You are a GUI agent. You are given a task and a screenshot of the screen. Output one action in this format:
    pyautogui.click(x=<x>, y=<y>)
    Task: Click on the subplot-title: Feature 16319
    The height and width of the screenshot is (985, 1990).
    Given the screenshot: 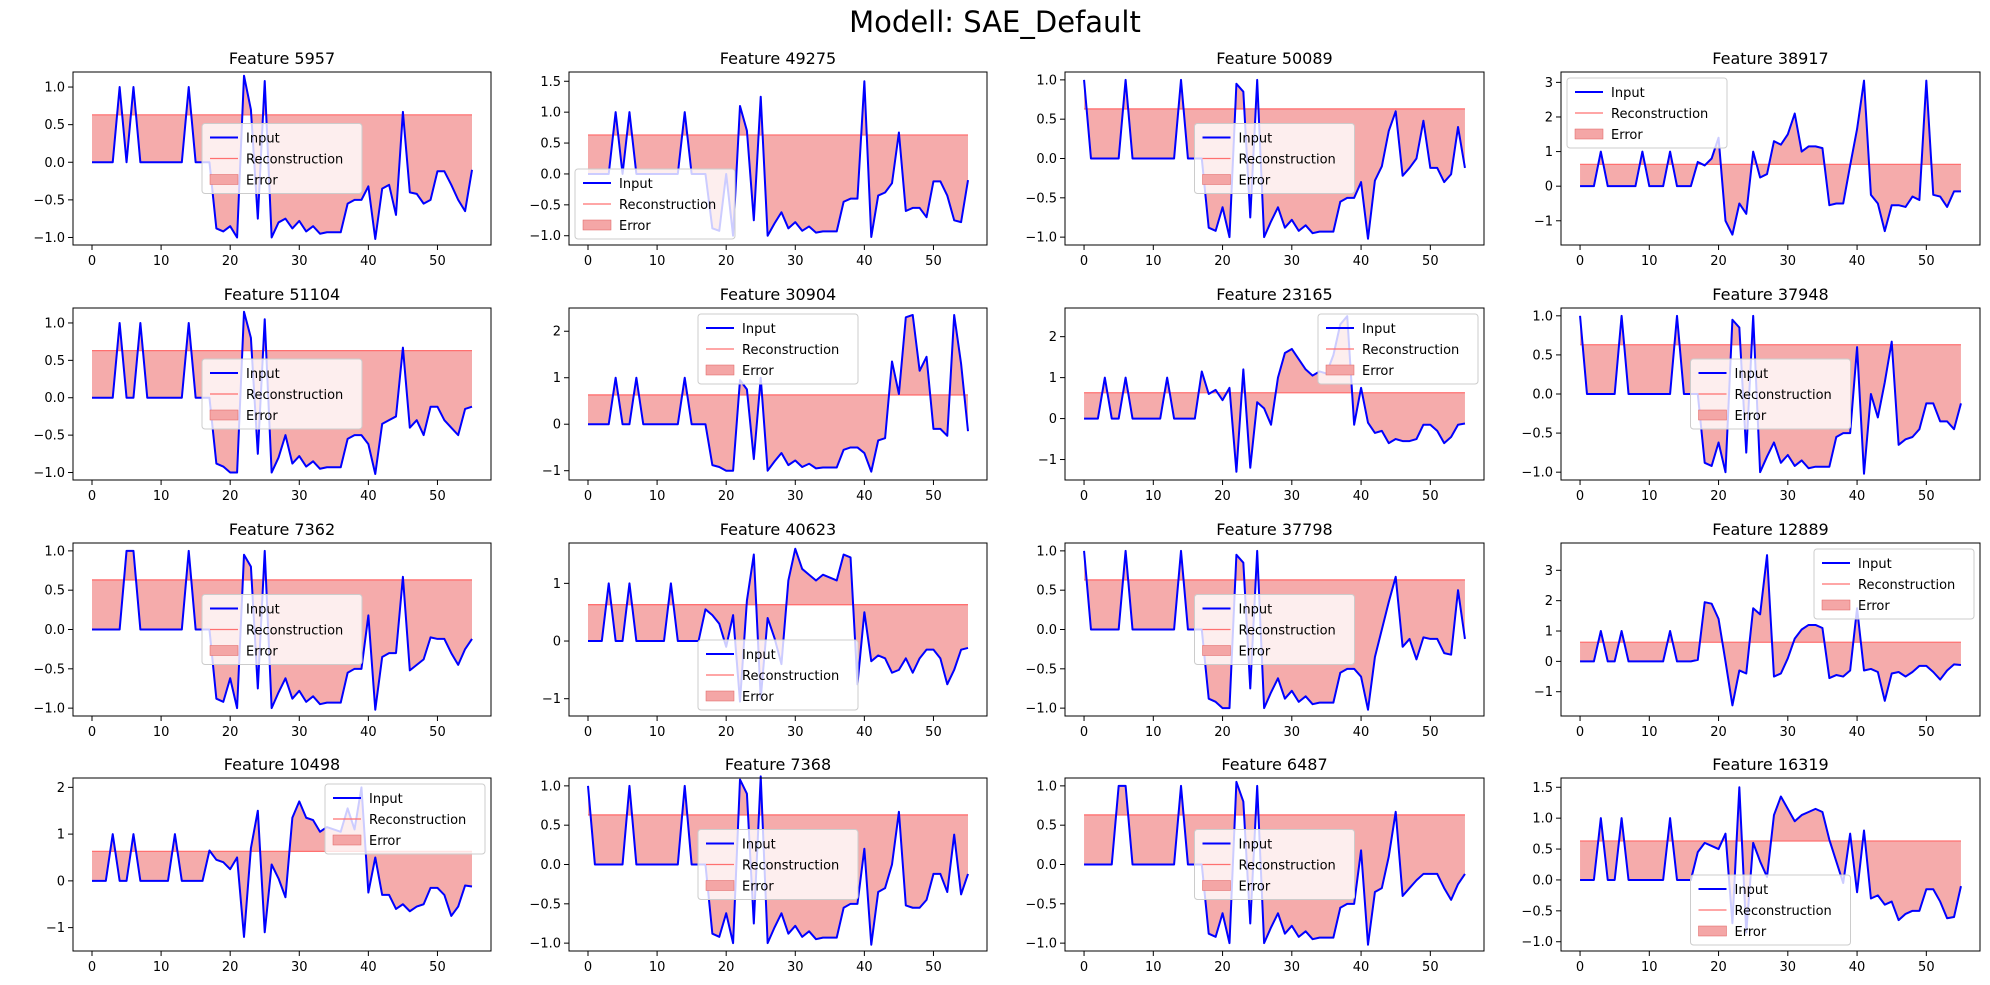 What is the action you would take?
    pyautogui.click(x=1770, y=764)
    